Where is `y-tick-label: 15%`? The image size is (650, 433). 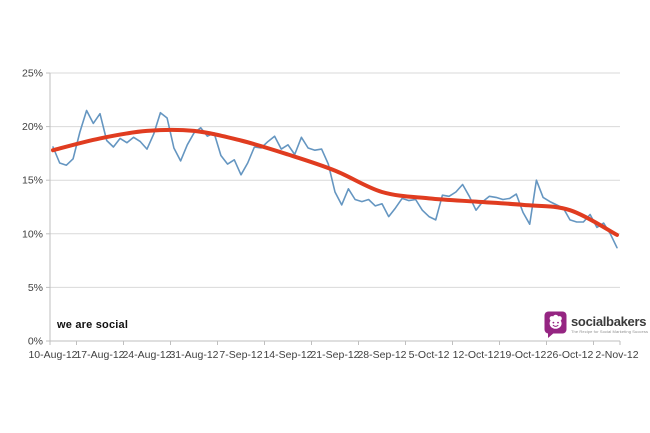
y-tick-label: 15% is located at coordinates (32, 181).